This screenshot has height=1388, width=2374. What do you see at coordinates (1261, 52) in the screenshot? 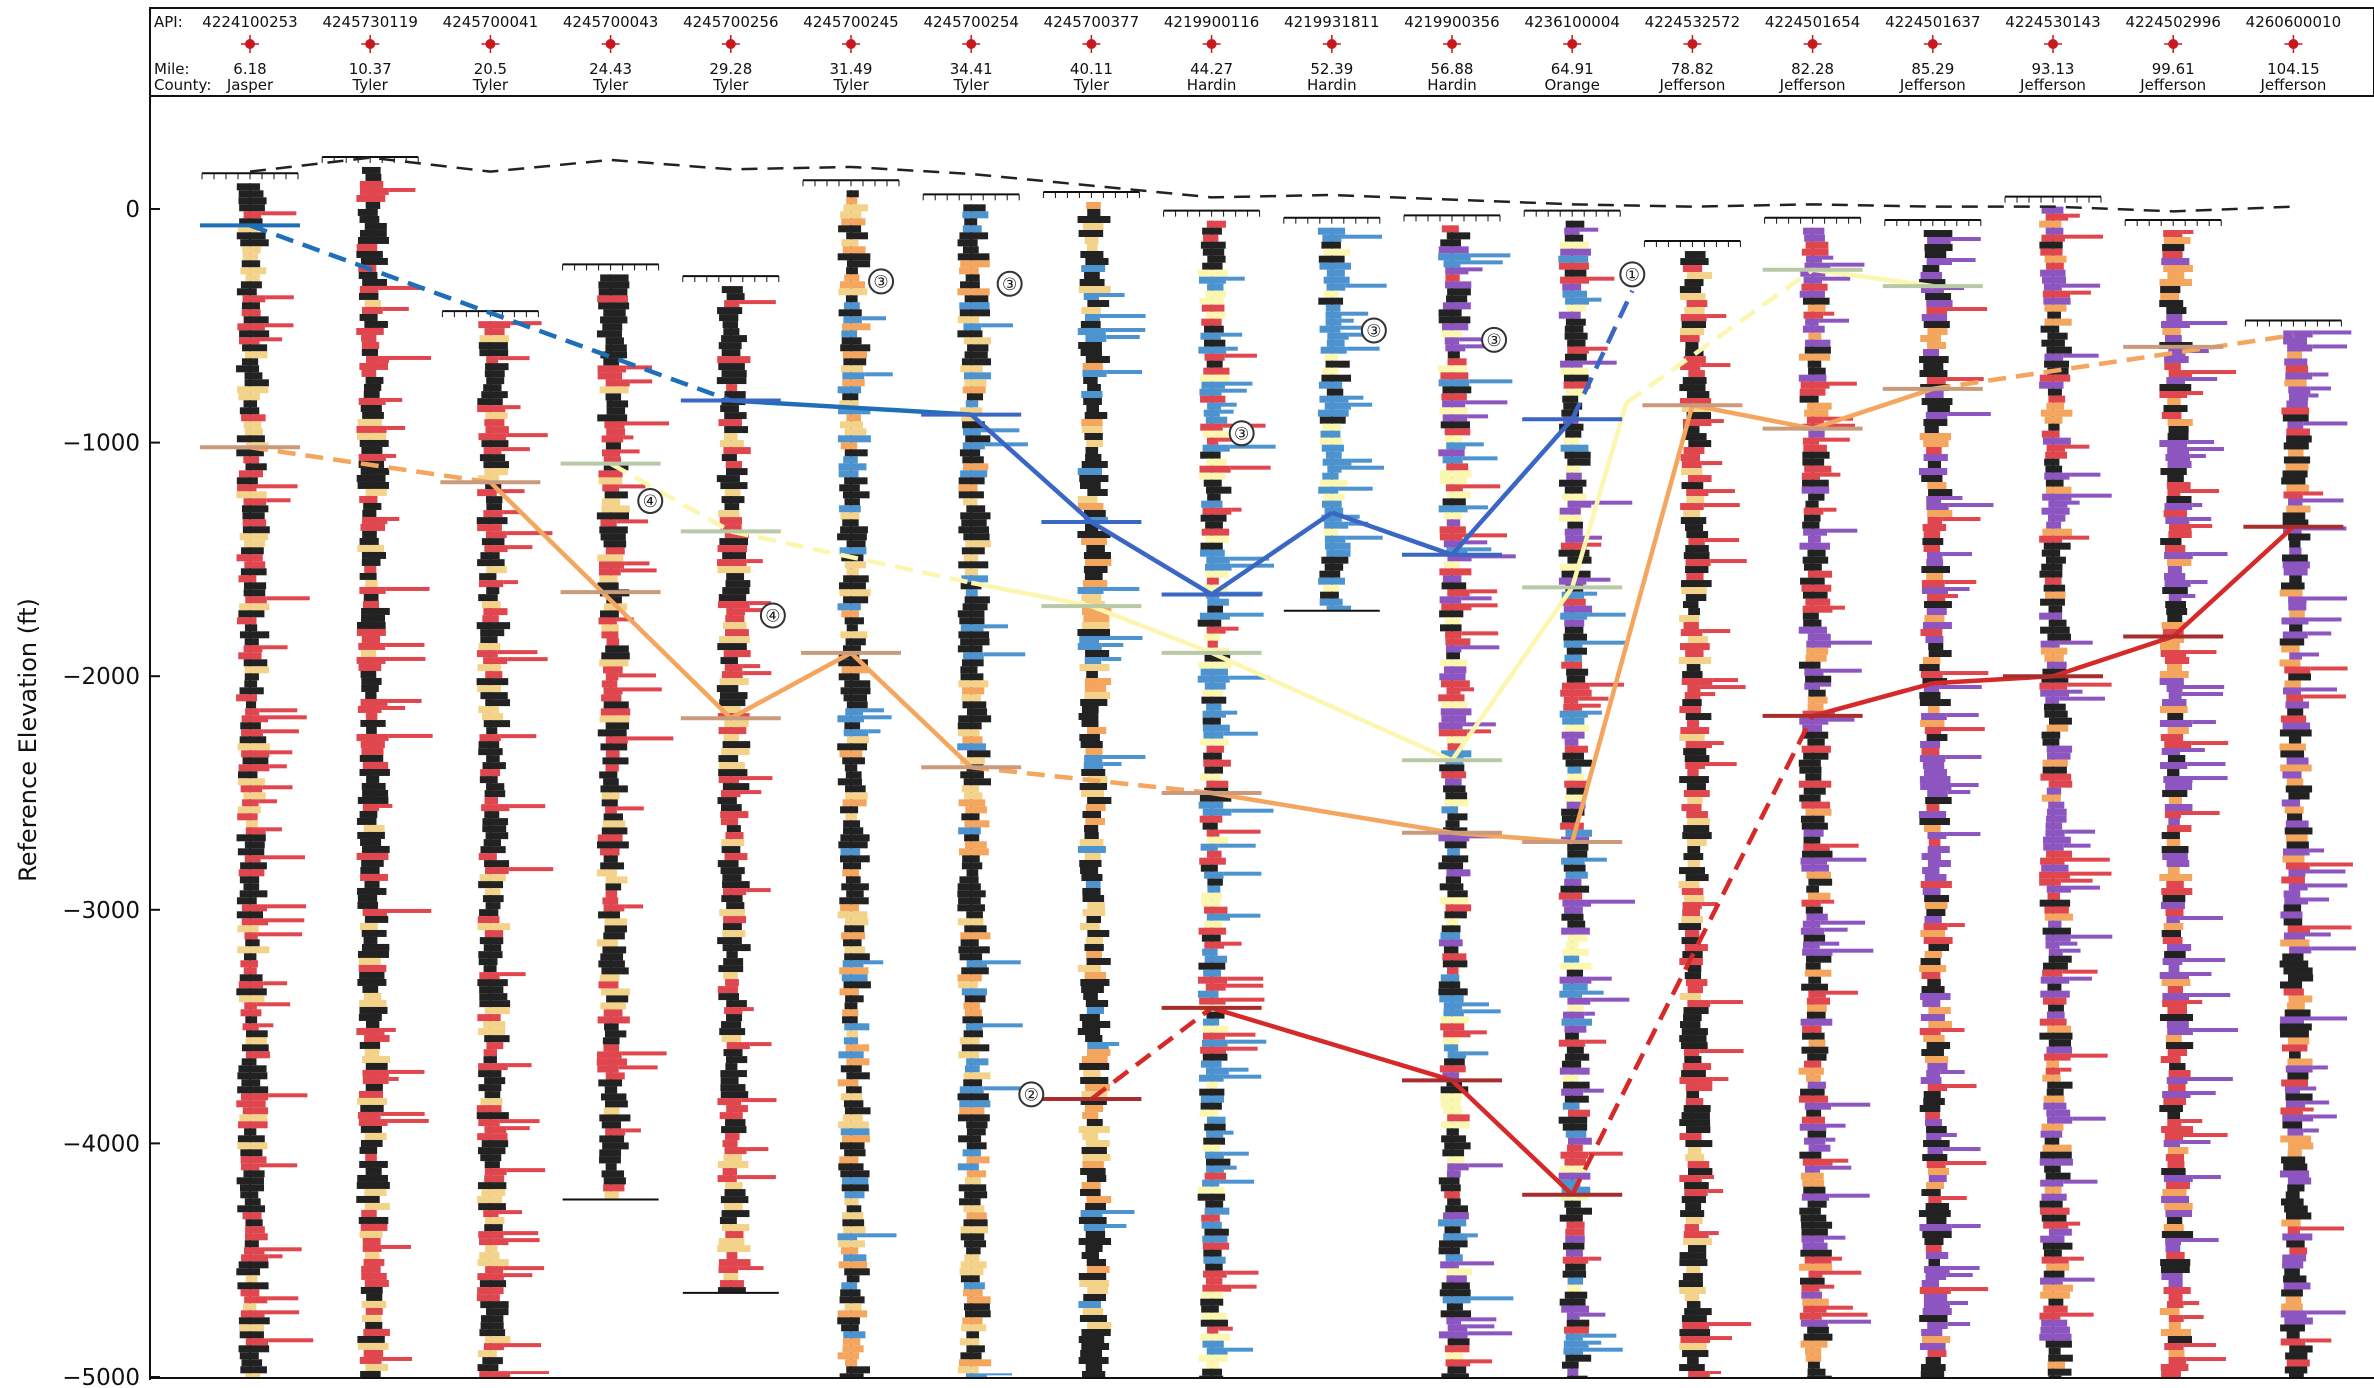
I see `header-frame` at bounding box center [1261, 52].